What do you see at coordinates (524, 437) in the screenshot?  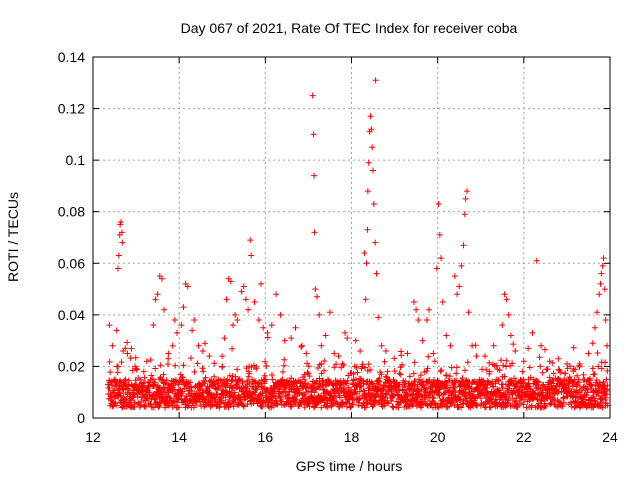 I see `x-tick-label: 22` at bounding box center [524, 437].